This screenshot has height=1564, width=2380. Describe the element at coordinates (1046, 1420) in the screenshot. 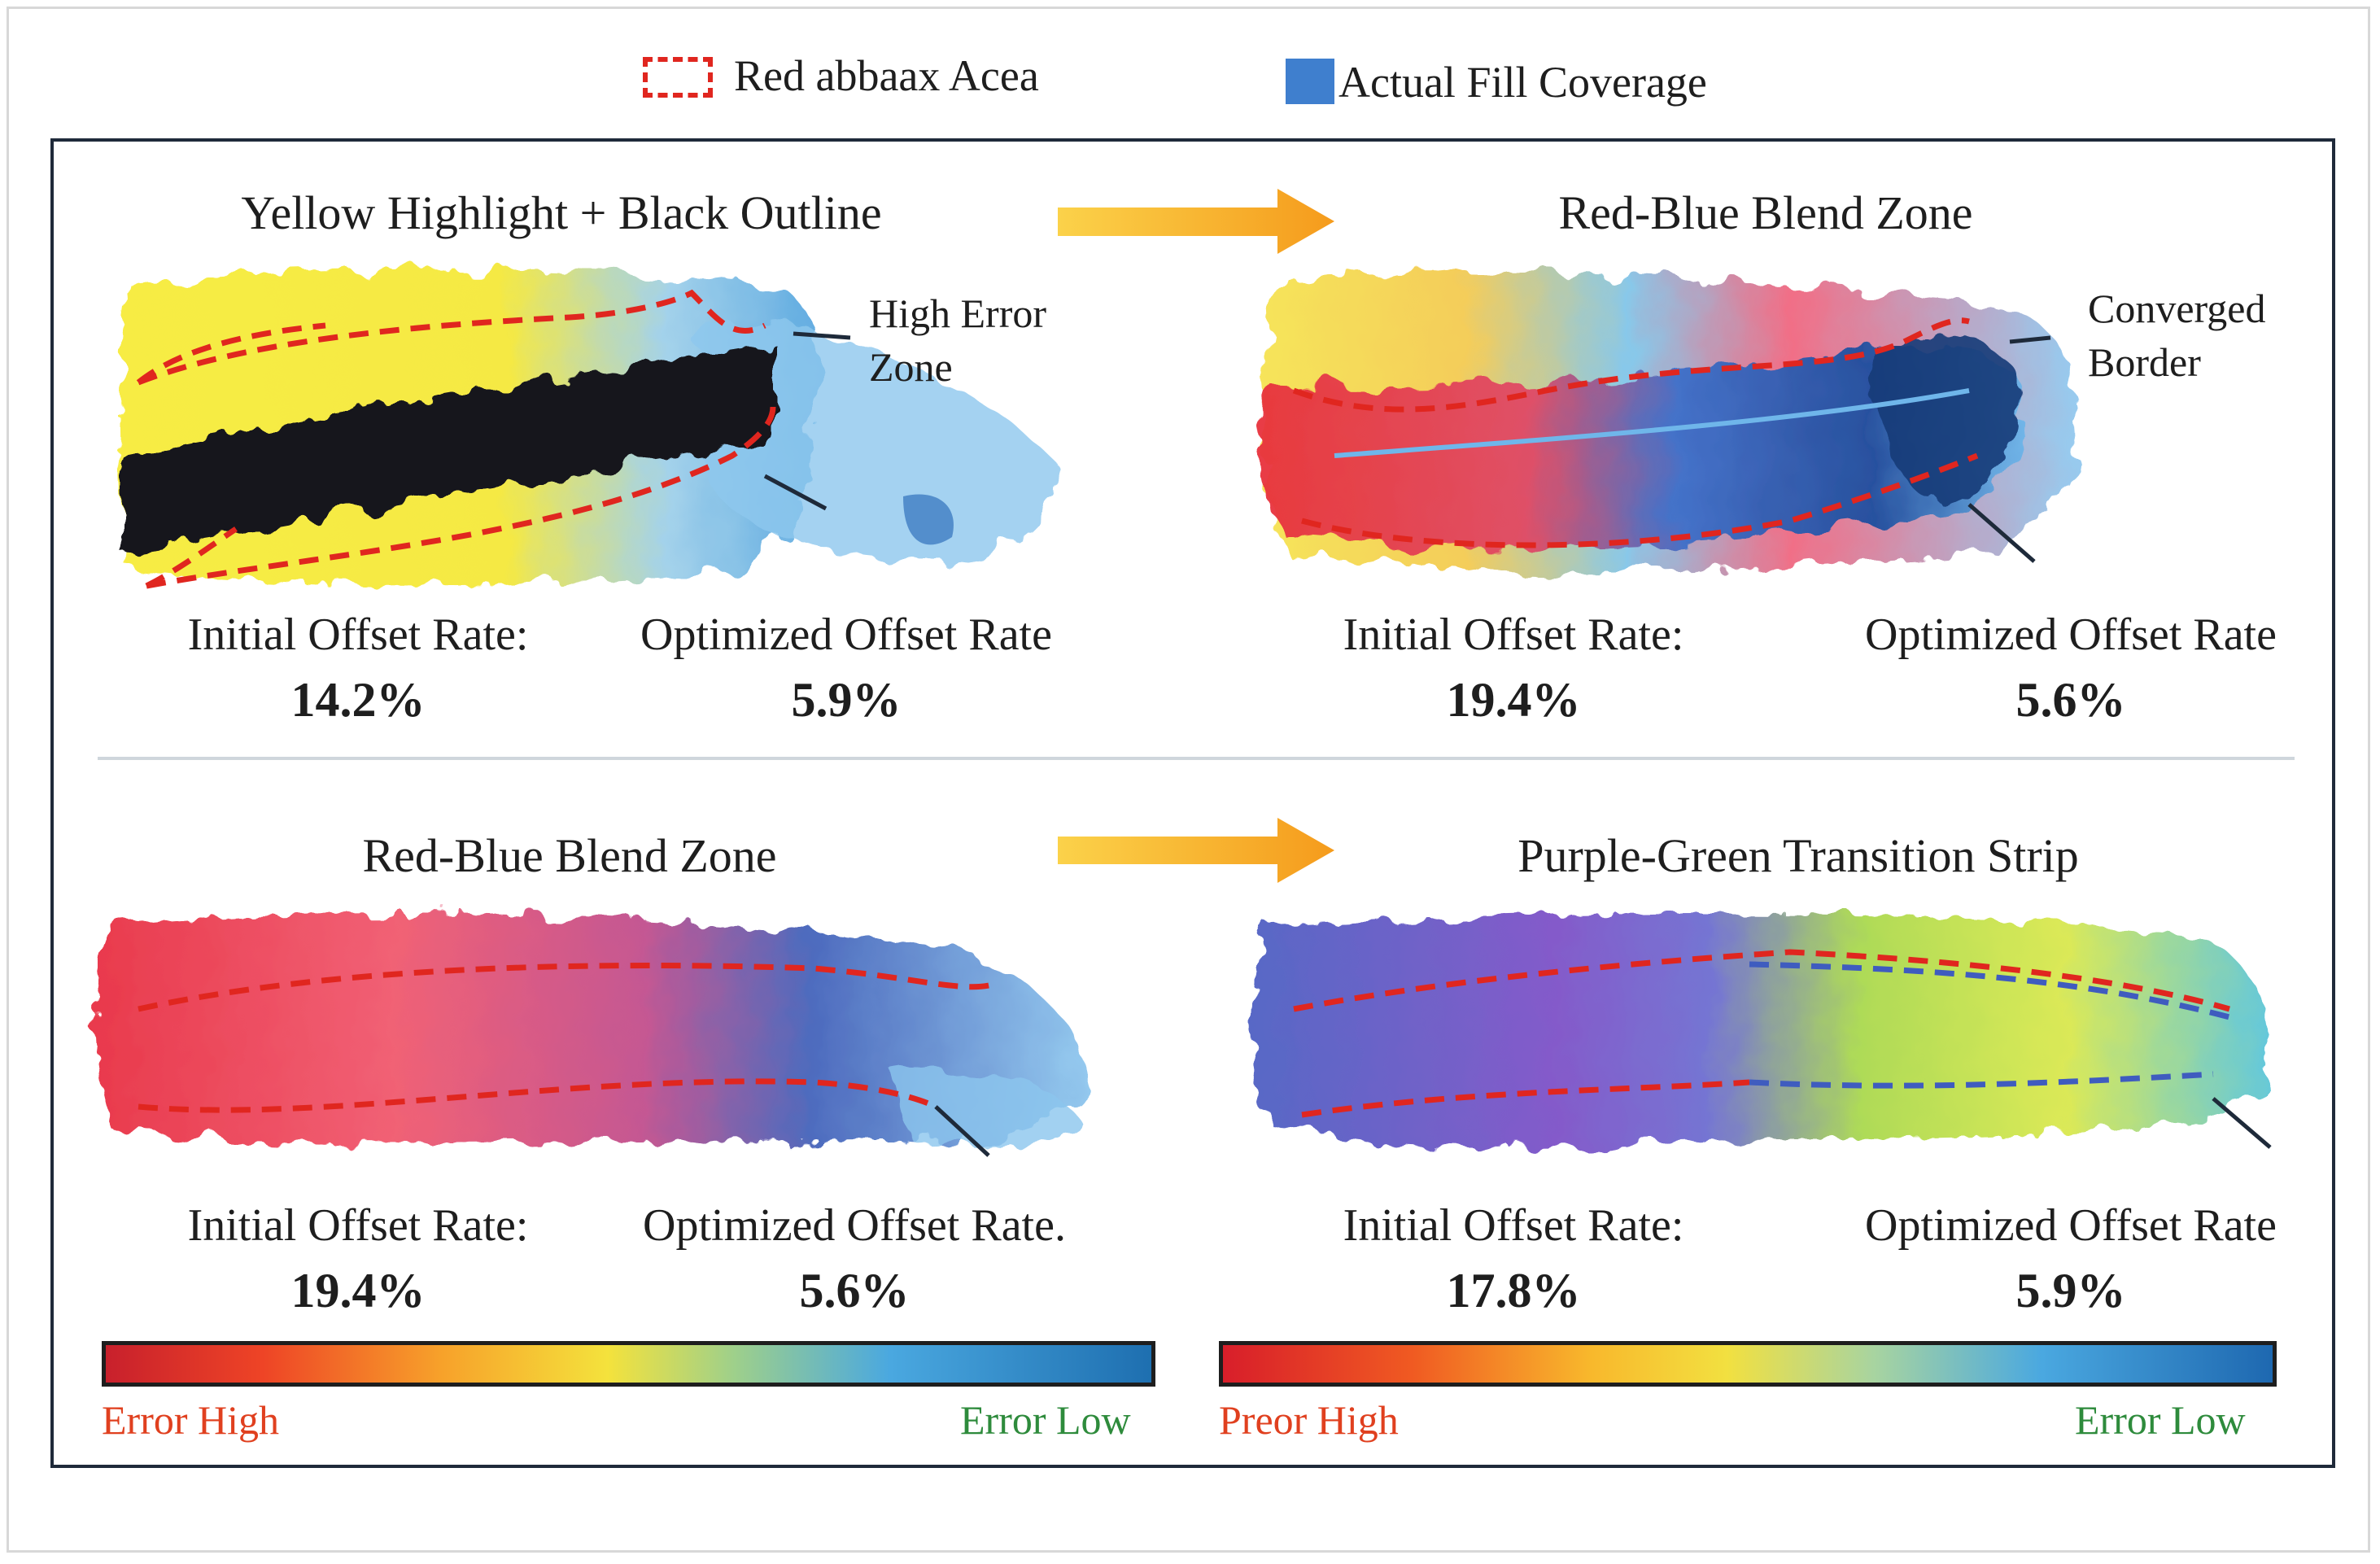

I see `colorbar-left-low-label: Error Low` at that location.